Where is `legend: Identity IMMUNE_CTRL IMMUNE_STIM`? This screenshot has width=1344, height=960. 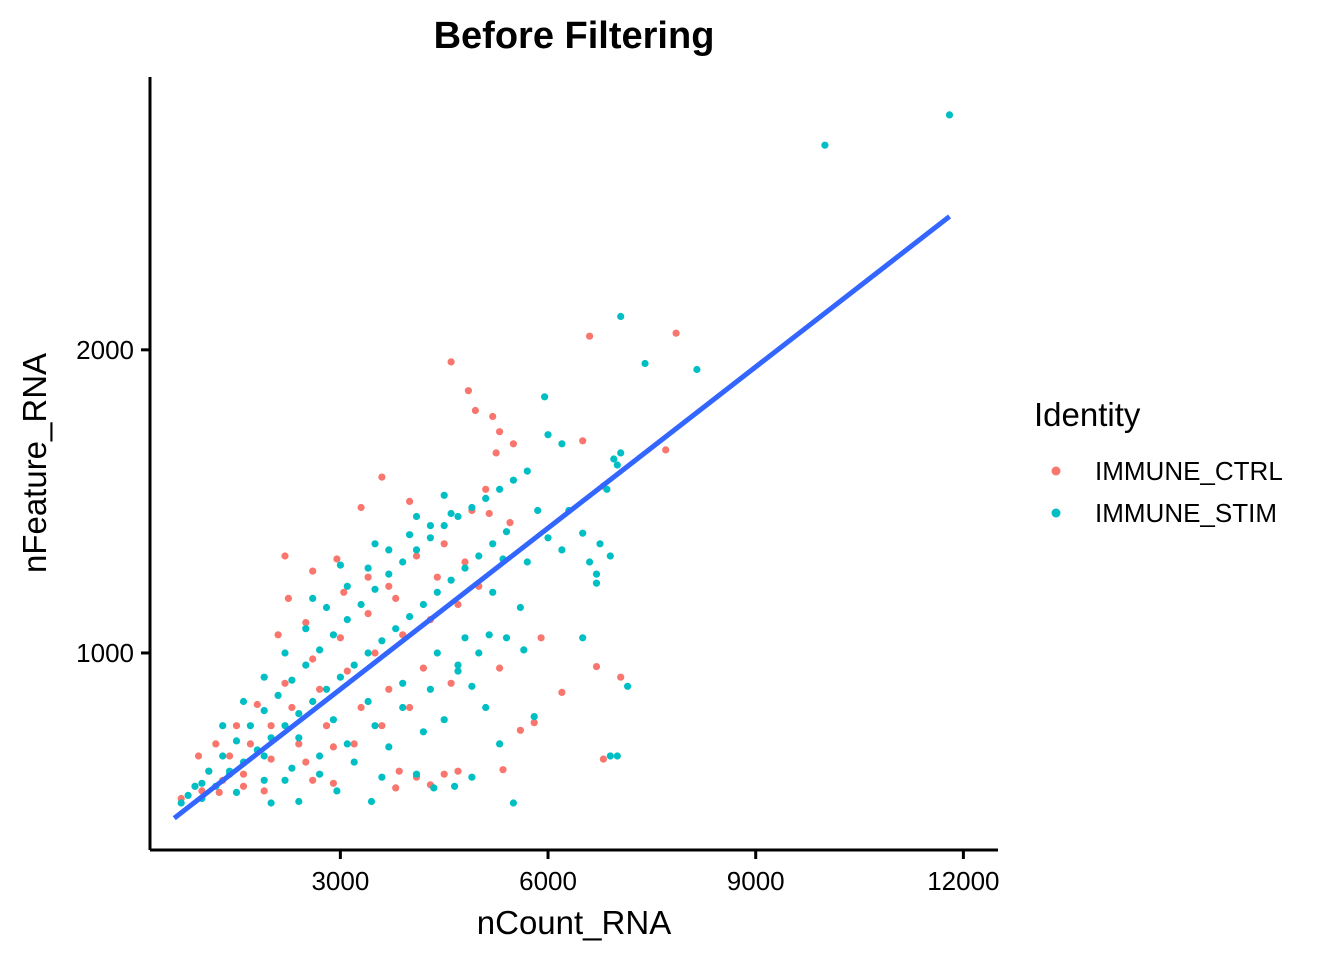
legend: Identity IMMUNE_CTRL IMMUNE_STIM is located at coordinates (1158, 462).